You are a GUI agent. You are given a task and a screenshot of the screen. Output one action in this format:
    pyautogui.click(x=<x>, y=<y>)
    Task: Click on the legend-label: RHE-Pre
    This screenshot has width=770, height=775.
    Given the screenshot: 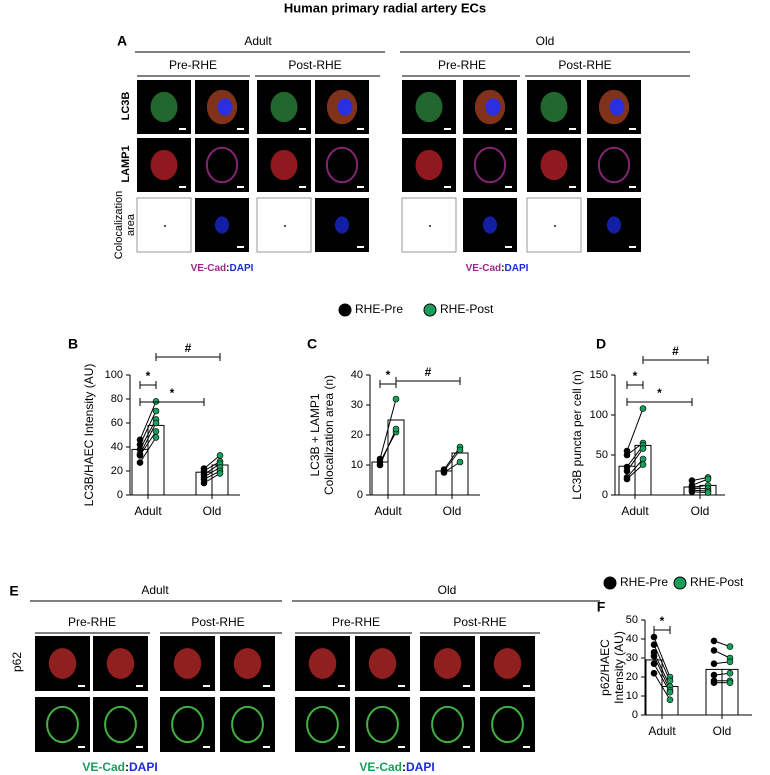 What is the action you would take?
    pyautogui.click(x=379, y=309)
    